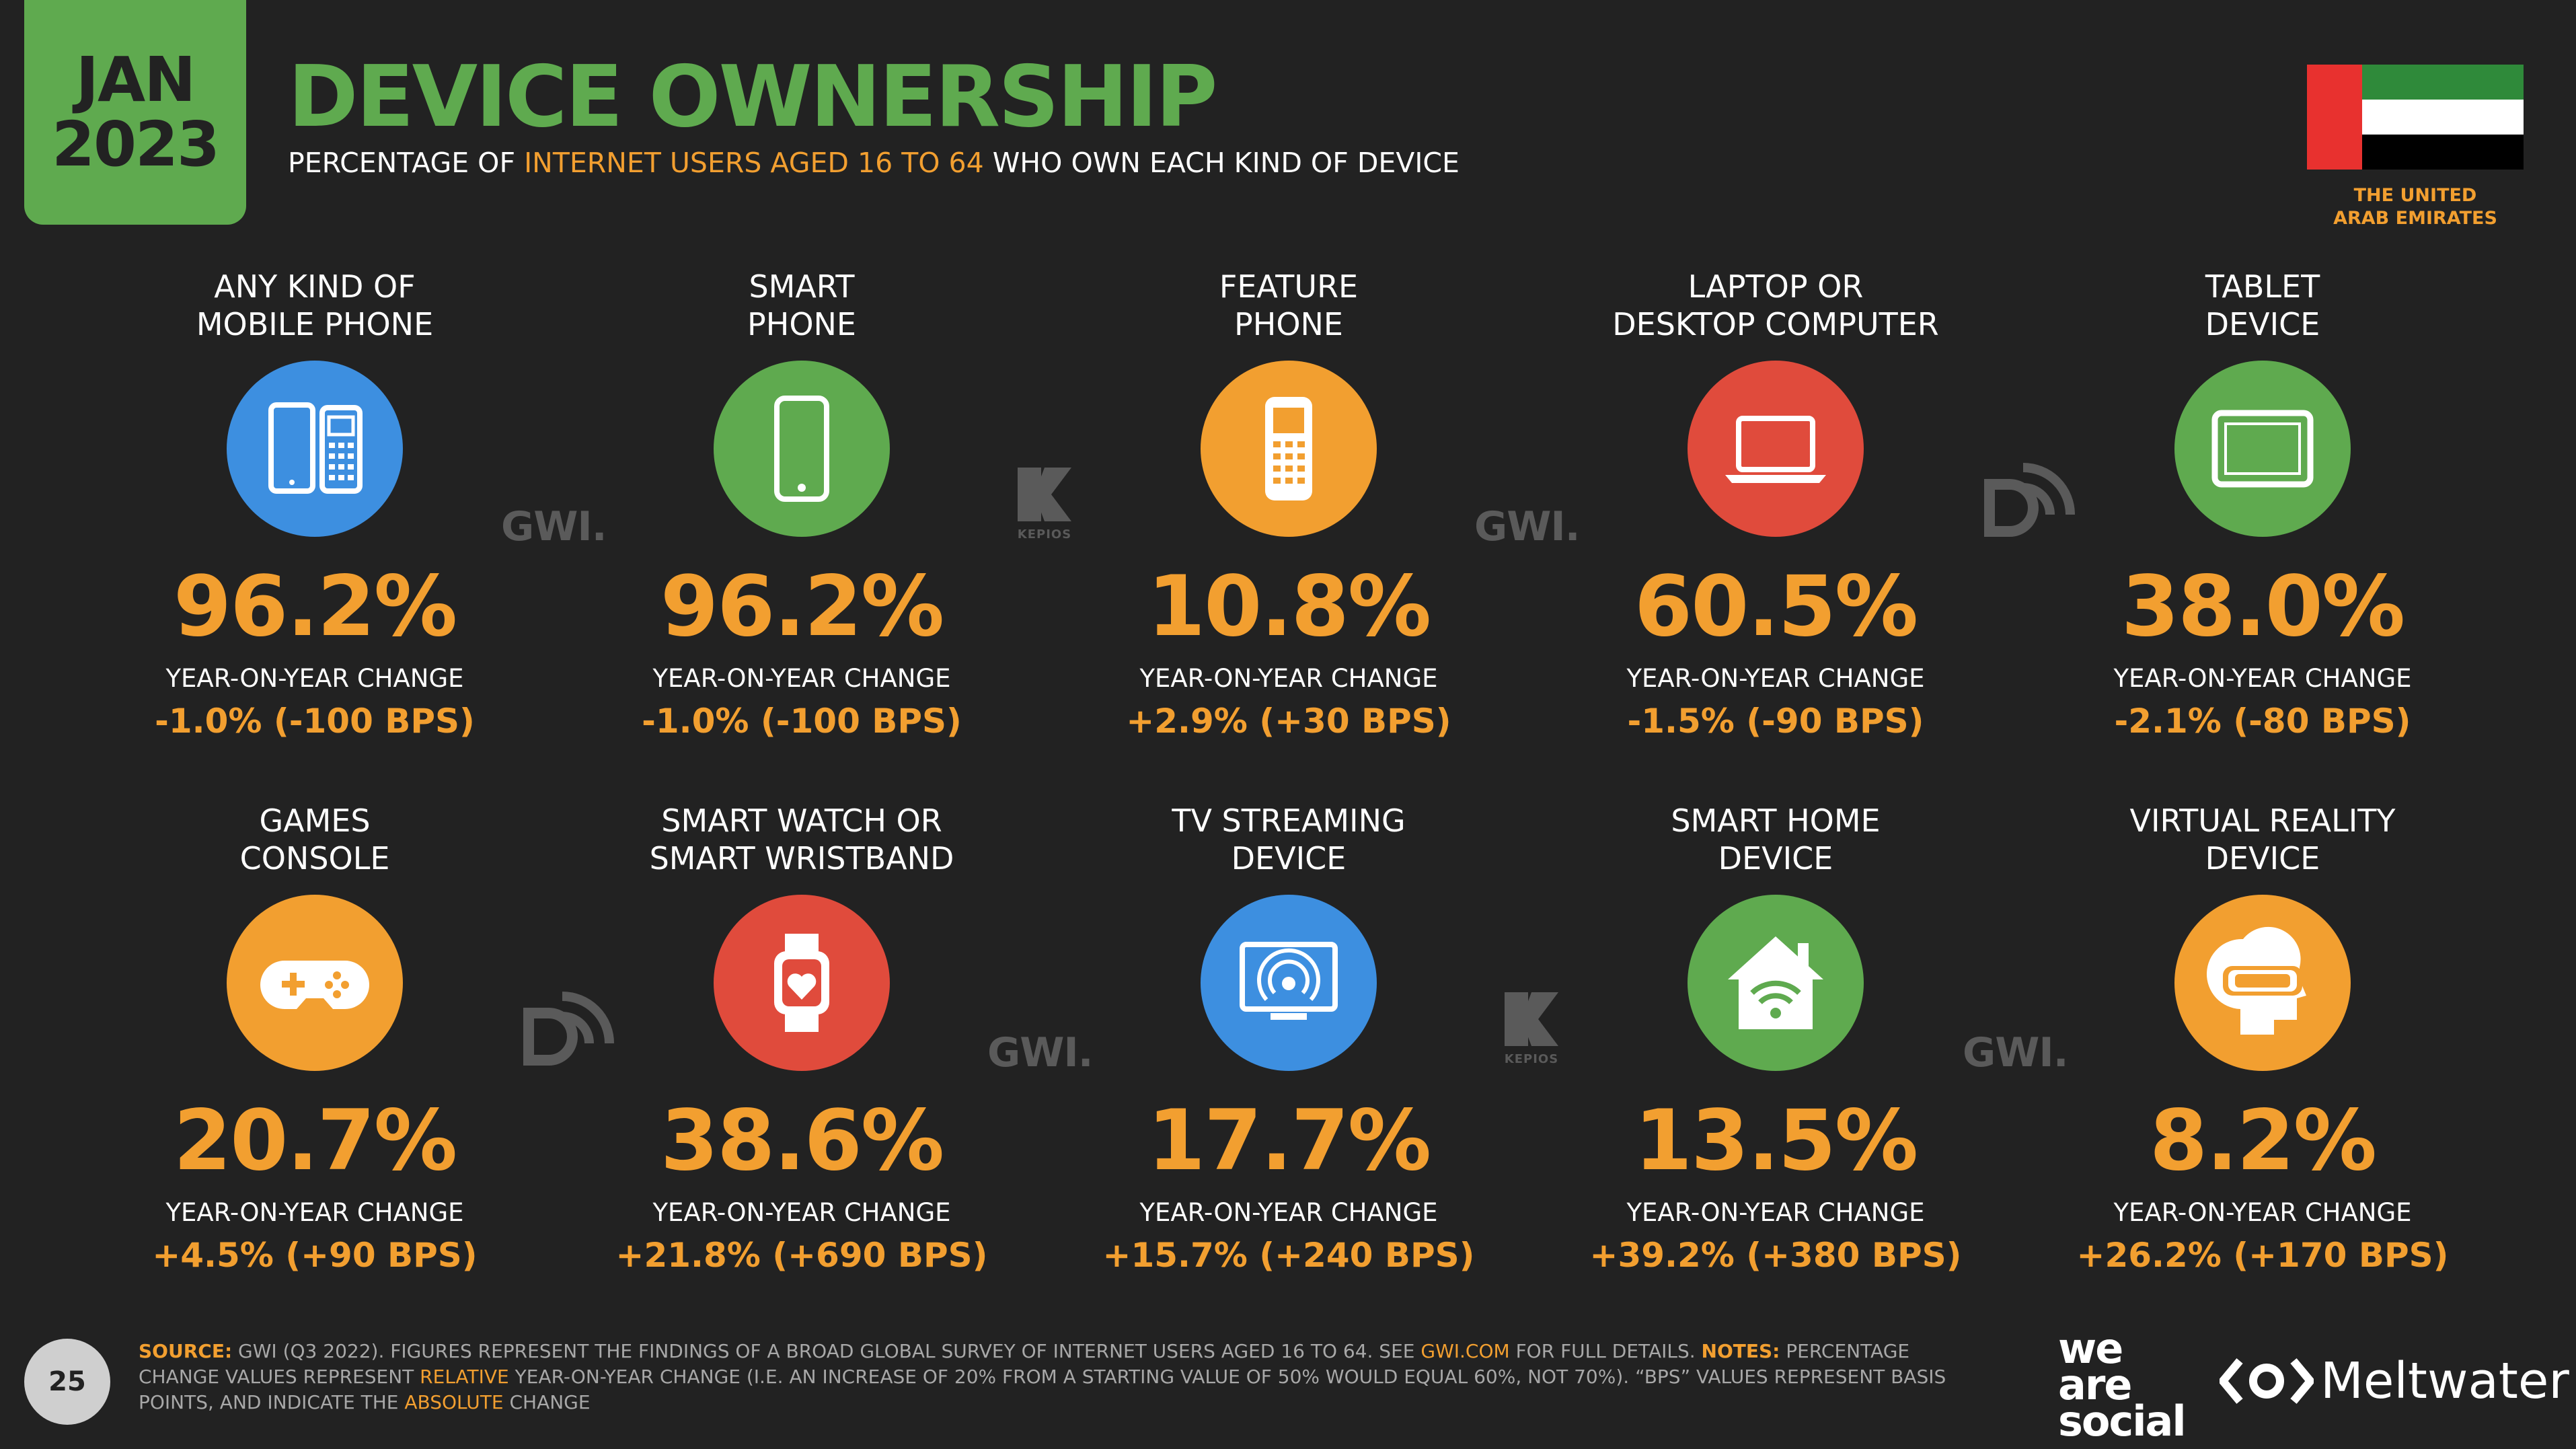 The height and width of the screenshot is (1449, 2576). What do you see at coordinates (2262, 1255) in the screenshot?
I see `yoy-change-value: +26.2% (+170 BPS)` at bounding box center [2262, 1255].